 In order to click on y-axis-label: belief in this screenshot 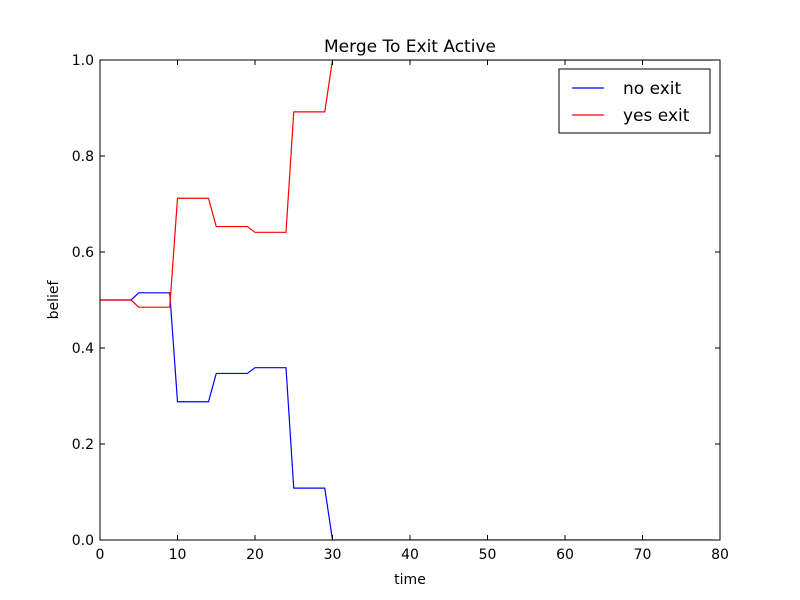, I will do `click(54, 300)`.